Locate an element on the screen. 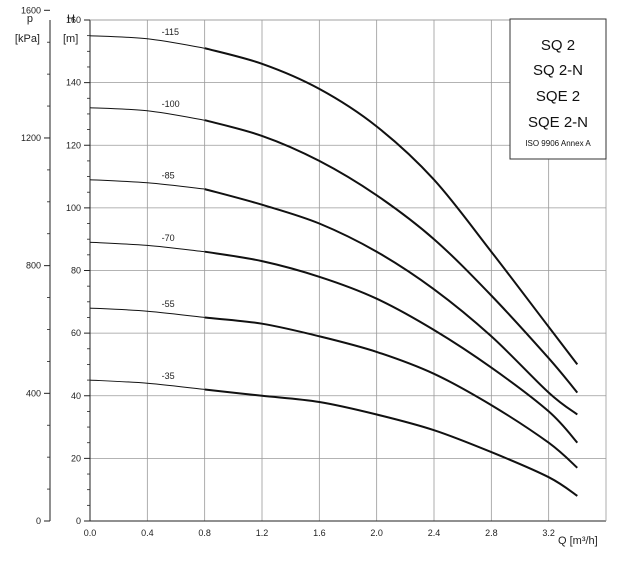  h-tick-label: 80 is located at coordinates (76, 271).